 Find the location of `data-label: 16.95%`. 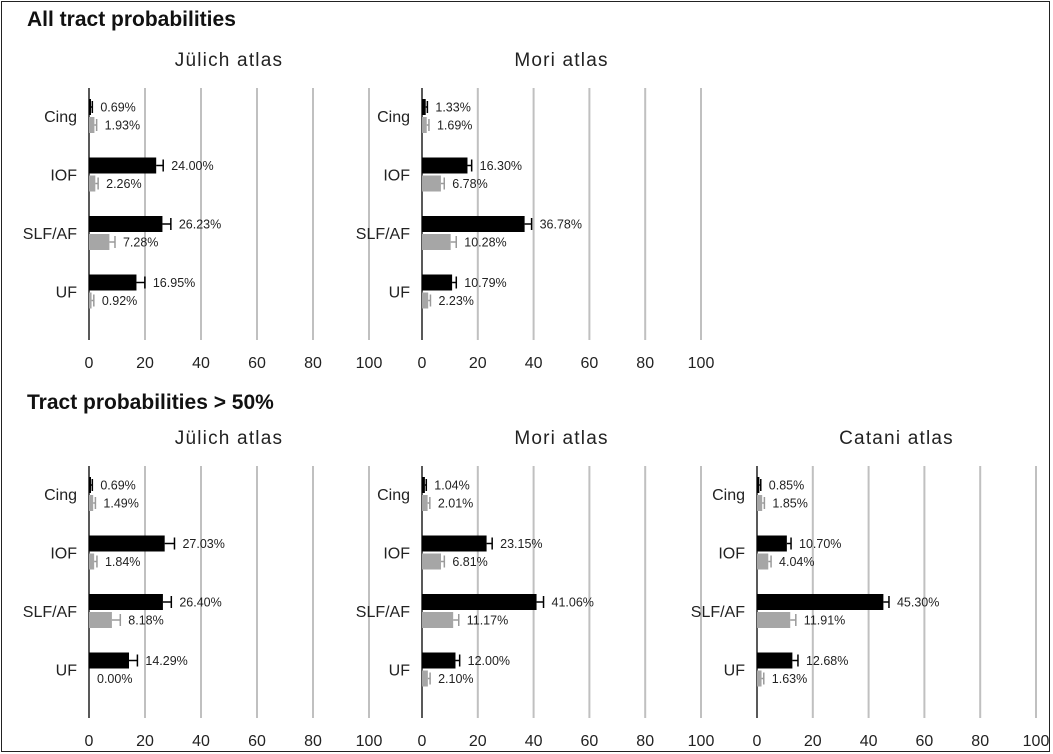

data-label: 16.95% is located at coordinates (174, 283).